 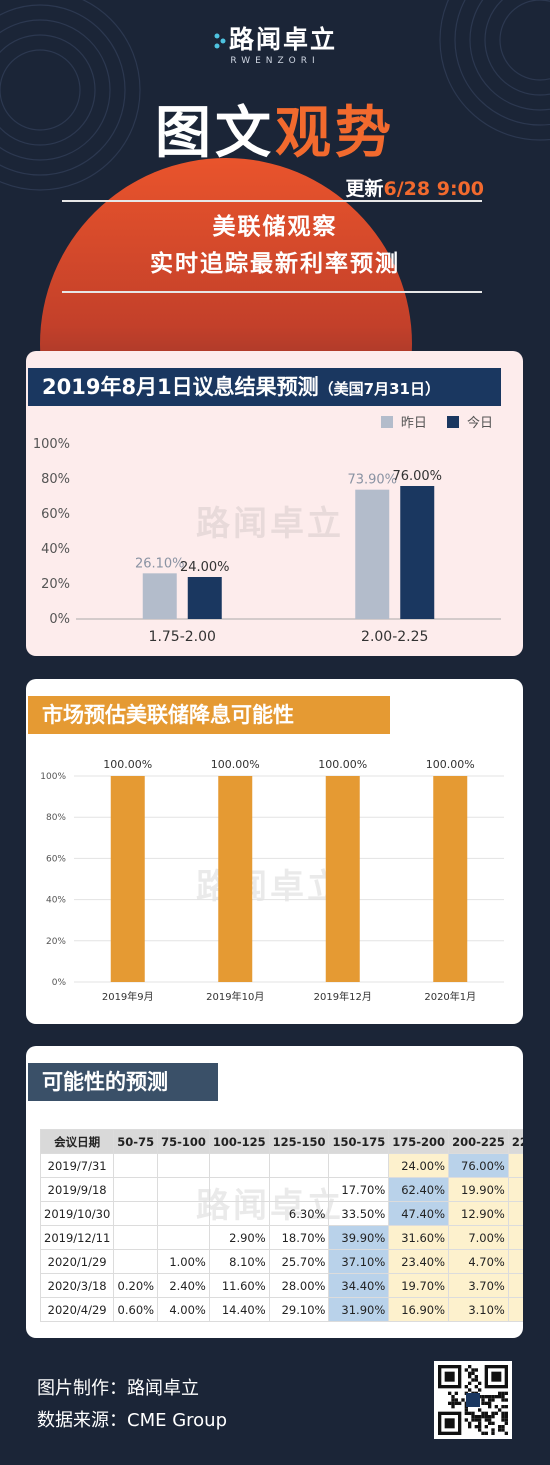 What do you see at coordinates (275, 227) in the screenshot?
I see `subtitle-line1: 美联储观察` at bounding box center [275, 227].